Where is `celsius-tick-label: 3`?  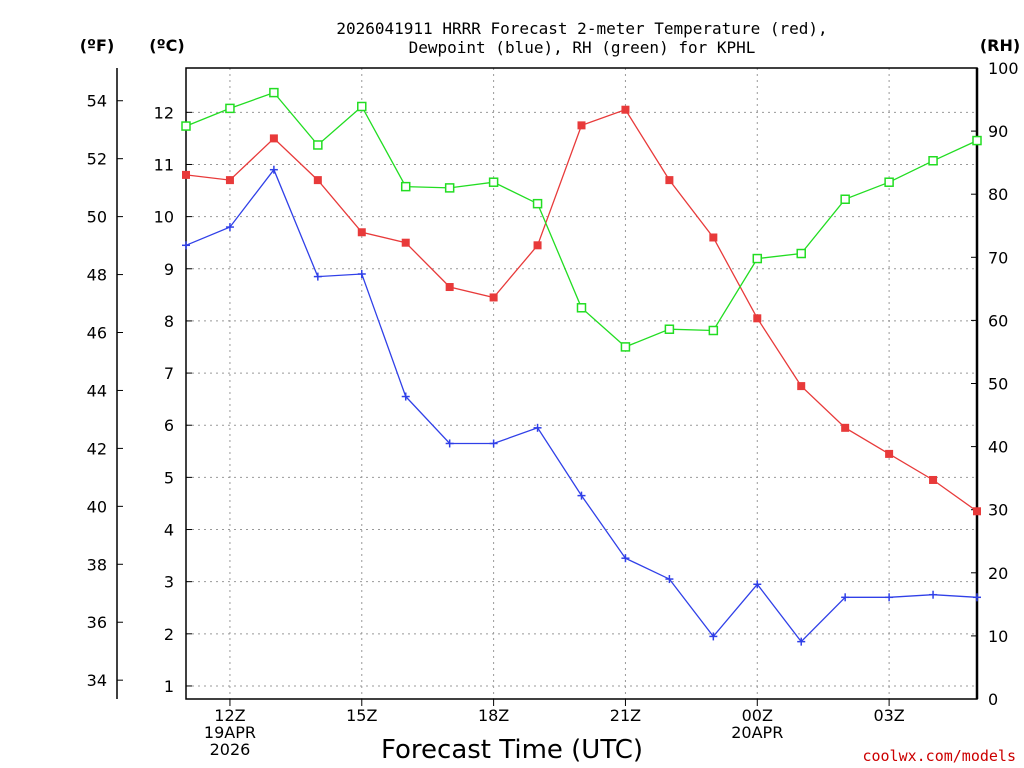 celsius-tick-label: 3 is located at coordinates (169, 582).